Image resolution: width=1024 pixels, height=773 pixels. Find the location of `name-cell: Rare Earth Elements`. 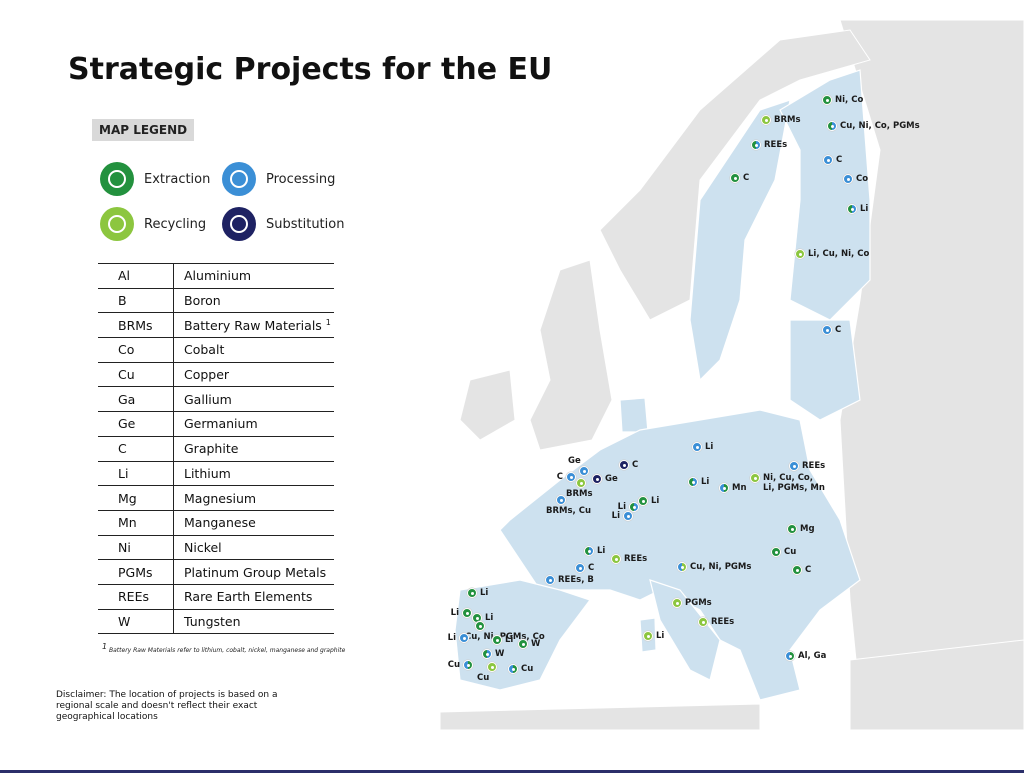

name-cell: Rare Earth Elements is located at coordinates (253, 597).